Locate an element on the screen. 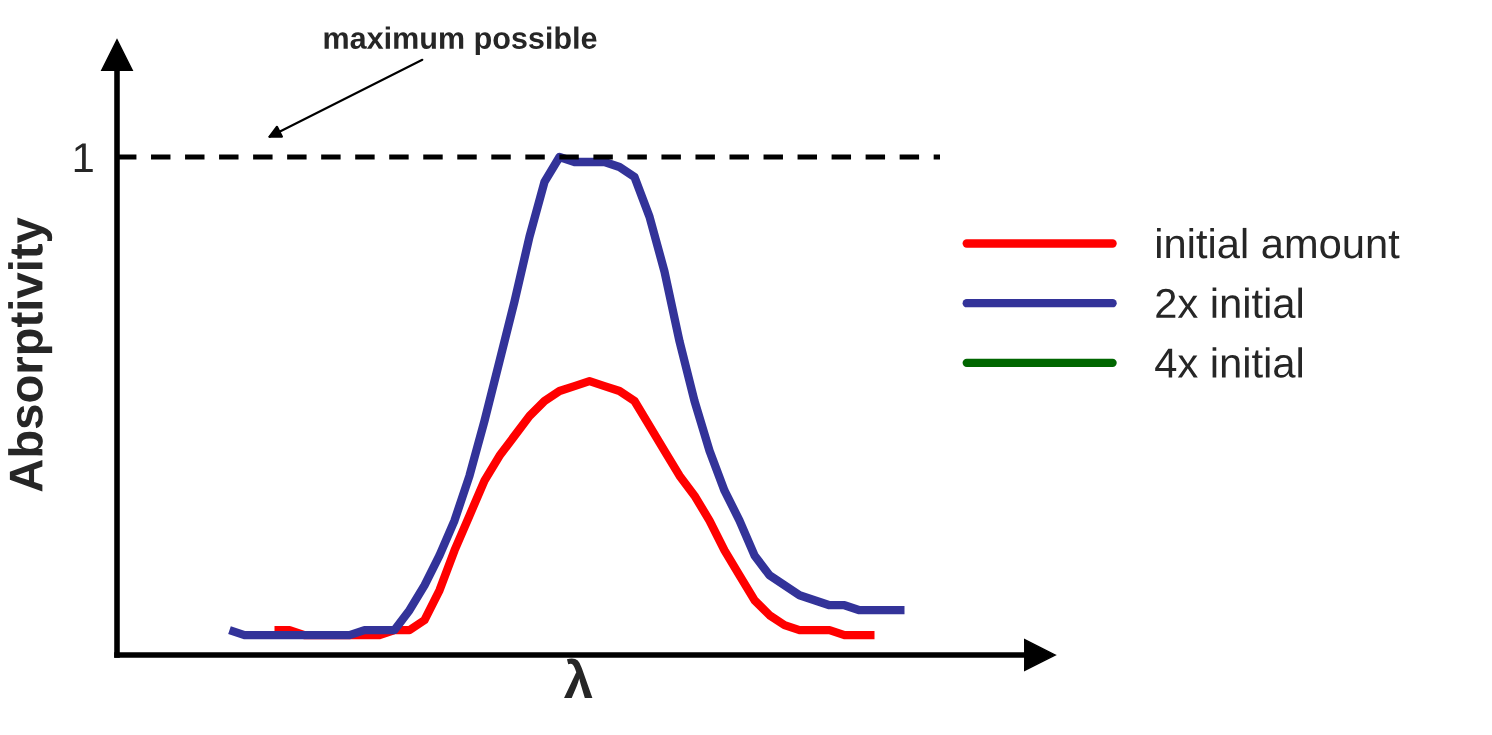 The height and width of the screenshot is (735, 1492). ref-line-label: 1 is located at coordinates (83, 158).